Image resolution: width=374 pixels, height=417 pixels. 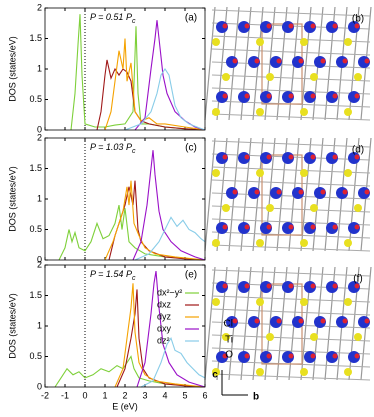 I want to click on panel-label: (f), so click(x=357, y=279).